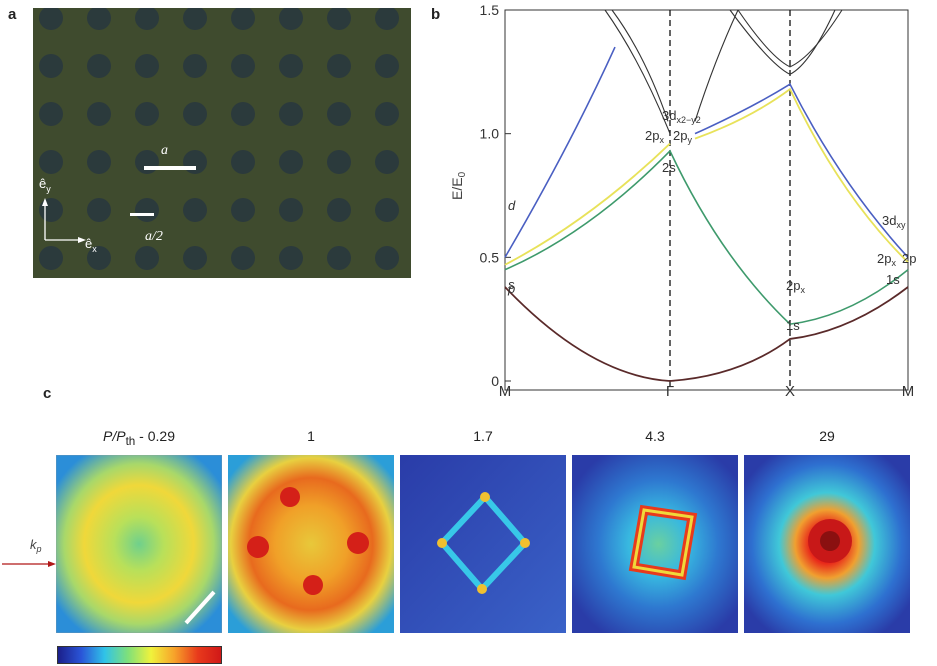 This screenshot has width=937, height=666. I want to click on band-green, so click(706, 237).